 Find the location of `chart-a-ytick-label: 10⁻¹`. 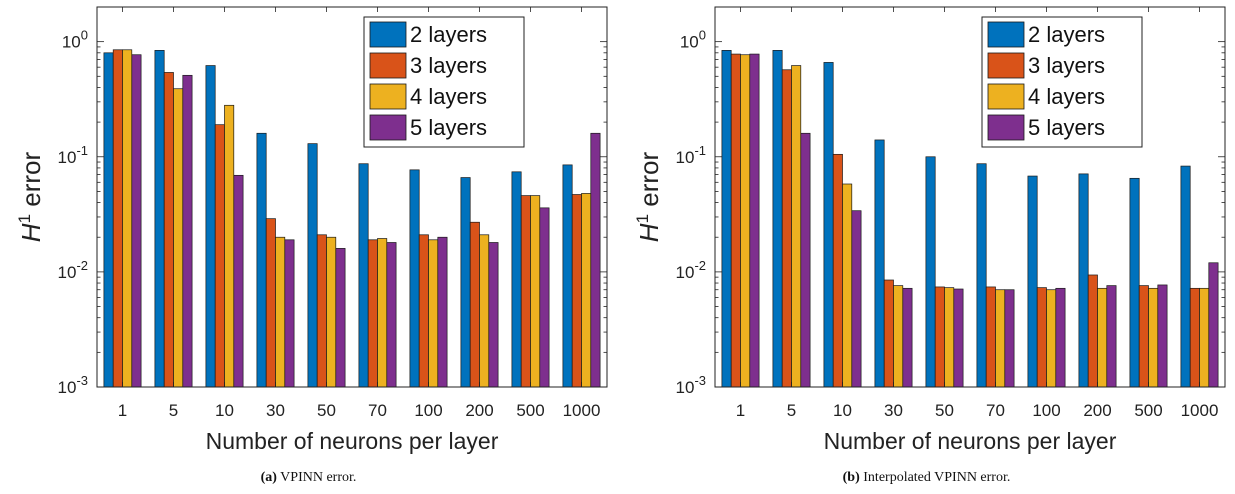

chart-a-ytick-label: 10⁻¹ is located at coordinates (73, 155).